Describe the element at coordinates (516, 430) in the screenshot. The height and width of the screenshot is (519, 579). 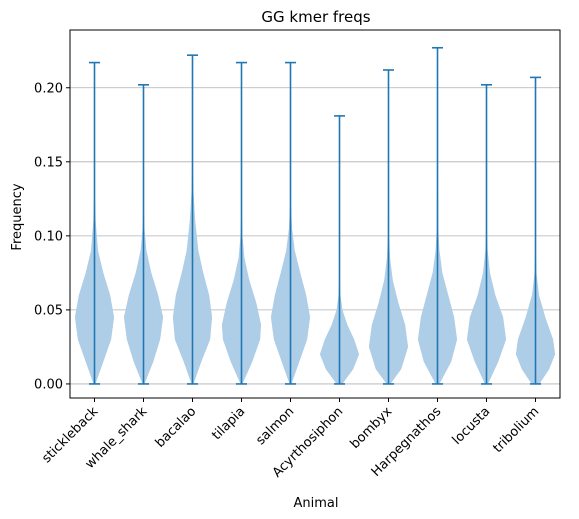
I see `x-tick-label: tribolium` at that location.